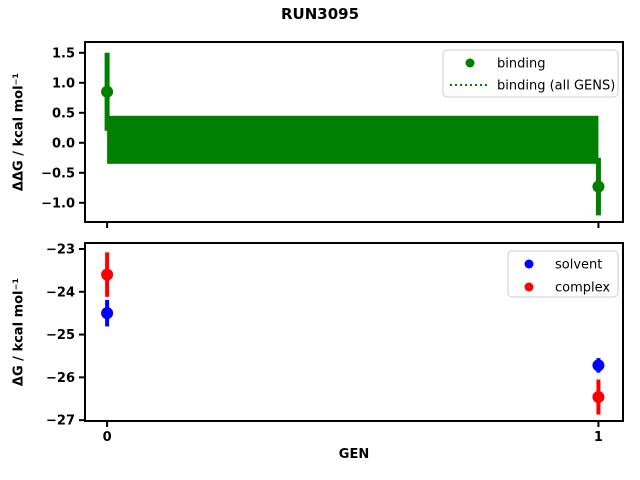 The height and width of the screenshot is (480, 640). What do you see at coordinates (107, 437) in the screenshot?
I see `x-tick-label: 0` at bounding box center [107, 437].